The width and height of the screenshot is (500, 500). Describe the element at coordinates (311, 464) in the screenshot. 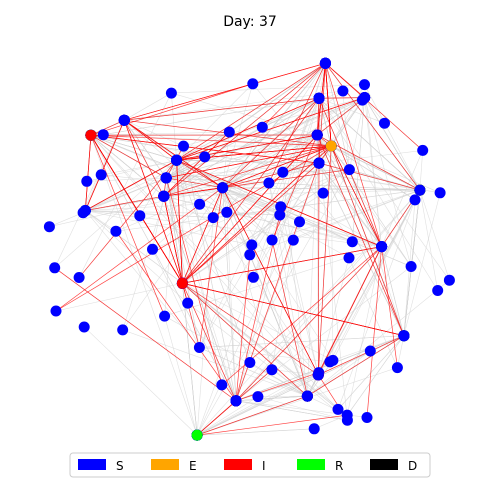

I see `legend-swatch-R` at that location.